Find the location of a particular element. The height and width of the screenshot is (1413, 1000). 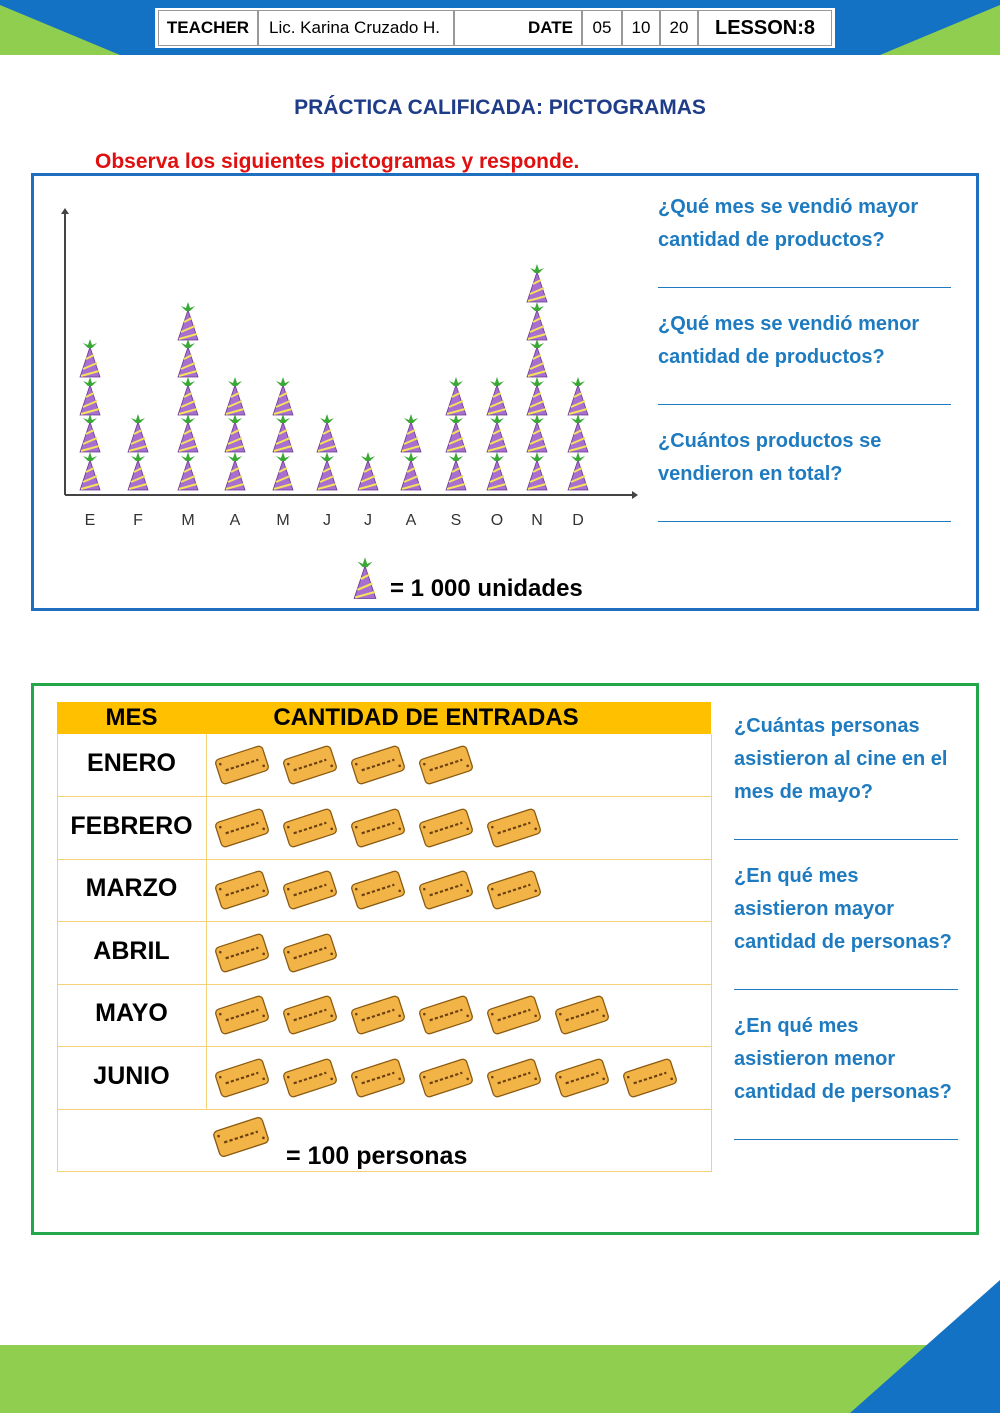

header-month: MES is located at coordinates (131, 717).